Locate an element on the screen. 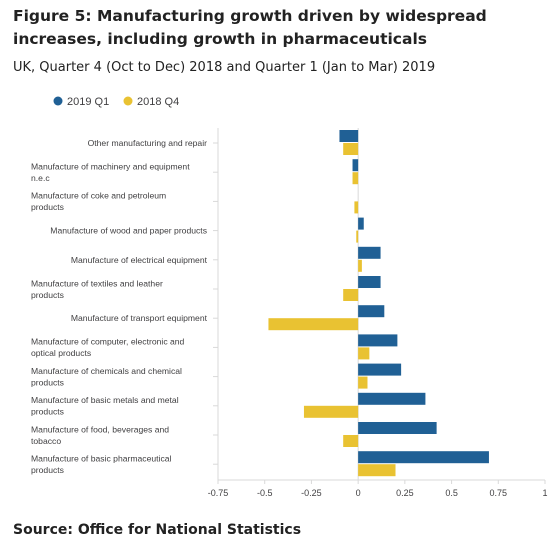  category-label: Manufacture of electrical equipment is located at coordinates (139, 260).